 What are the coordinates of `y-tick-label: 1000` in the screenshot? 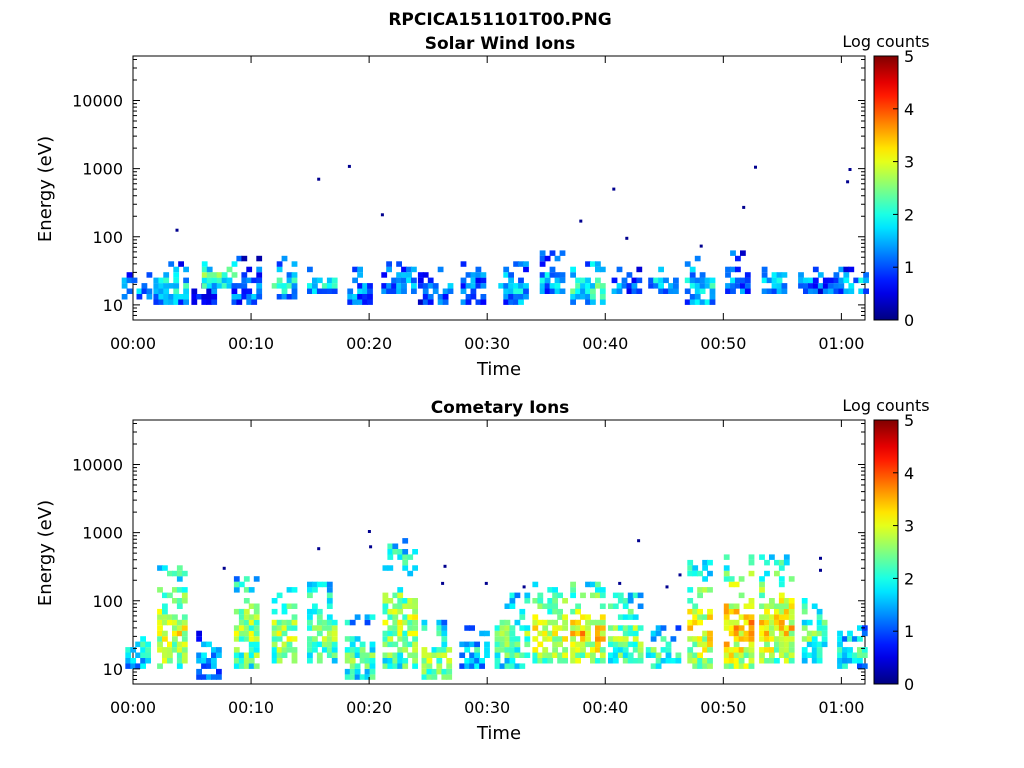 It's located at (102, 533).